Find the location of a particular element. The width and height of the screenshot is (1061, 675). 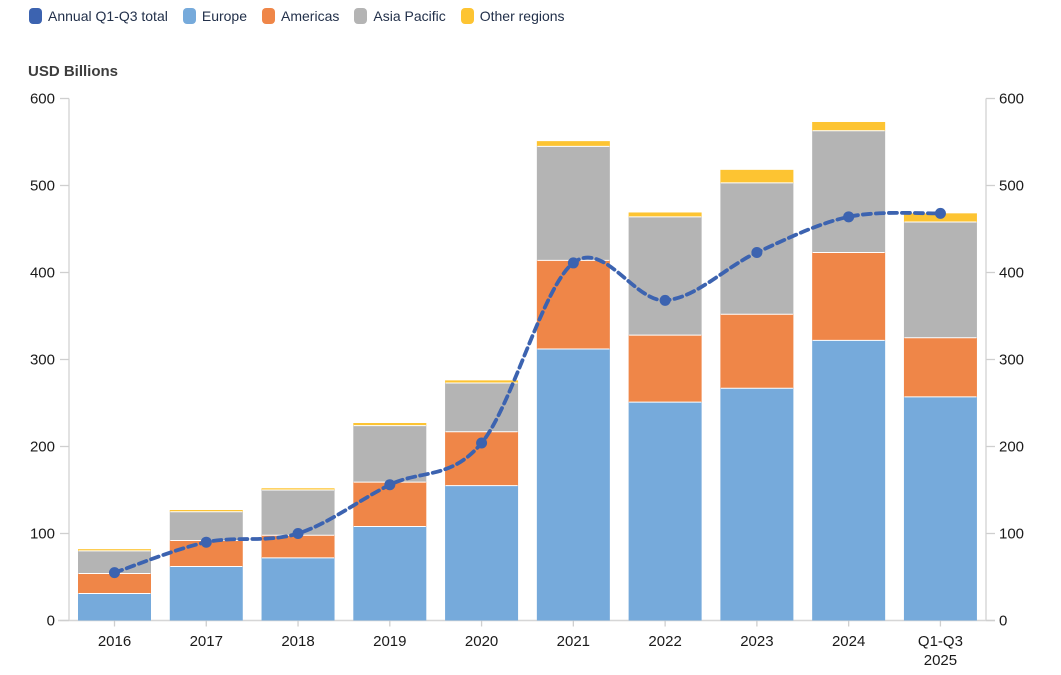

legend-label: Other regions is located at coordinates (522, 16).